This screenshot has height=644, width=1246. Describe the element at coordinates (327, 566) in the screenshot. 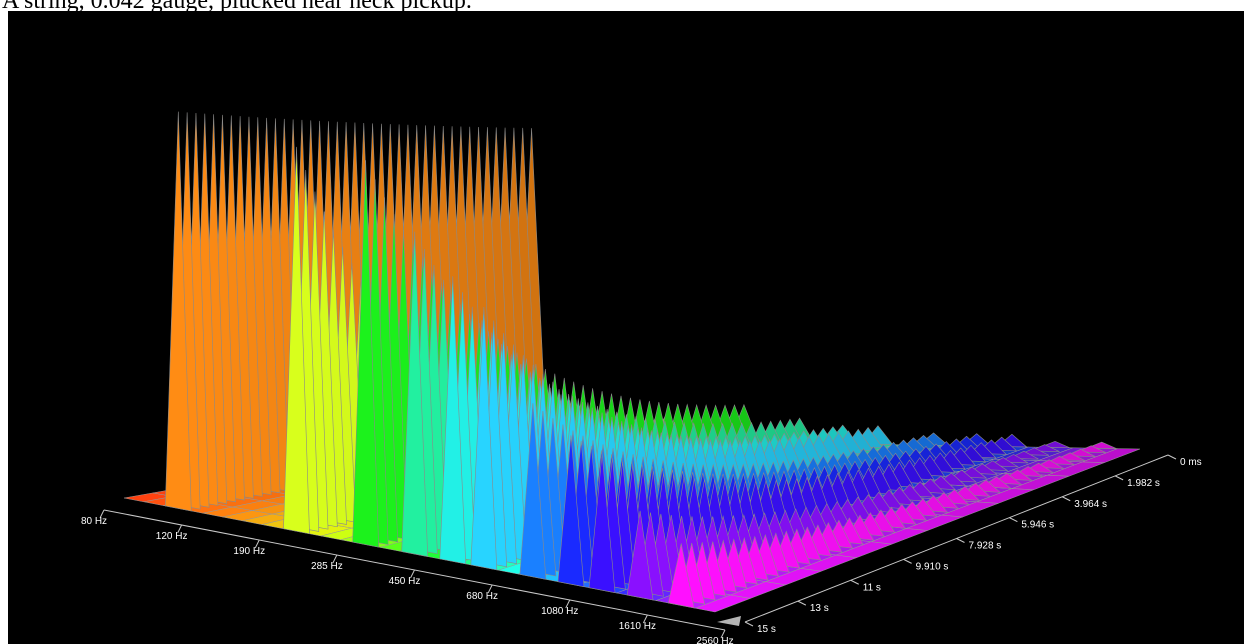

I see `frequency-tick-label: 285 Hz` at that location.